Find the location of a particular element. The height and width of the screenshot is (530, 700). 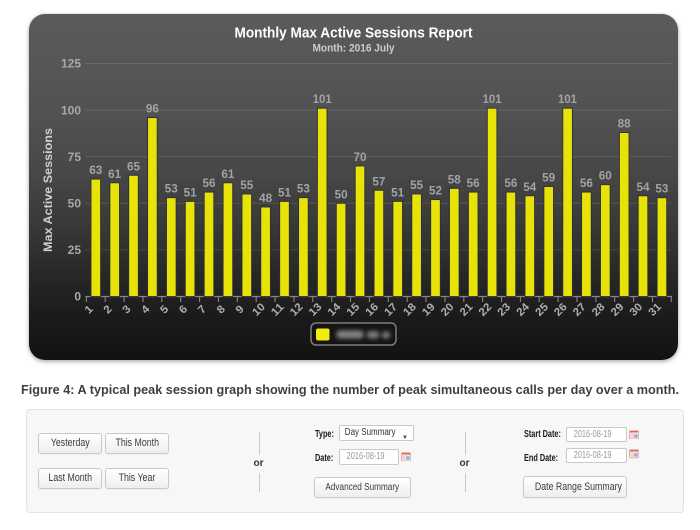

svg-text: 100 is located at coordinates (71, 110).